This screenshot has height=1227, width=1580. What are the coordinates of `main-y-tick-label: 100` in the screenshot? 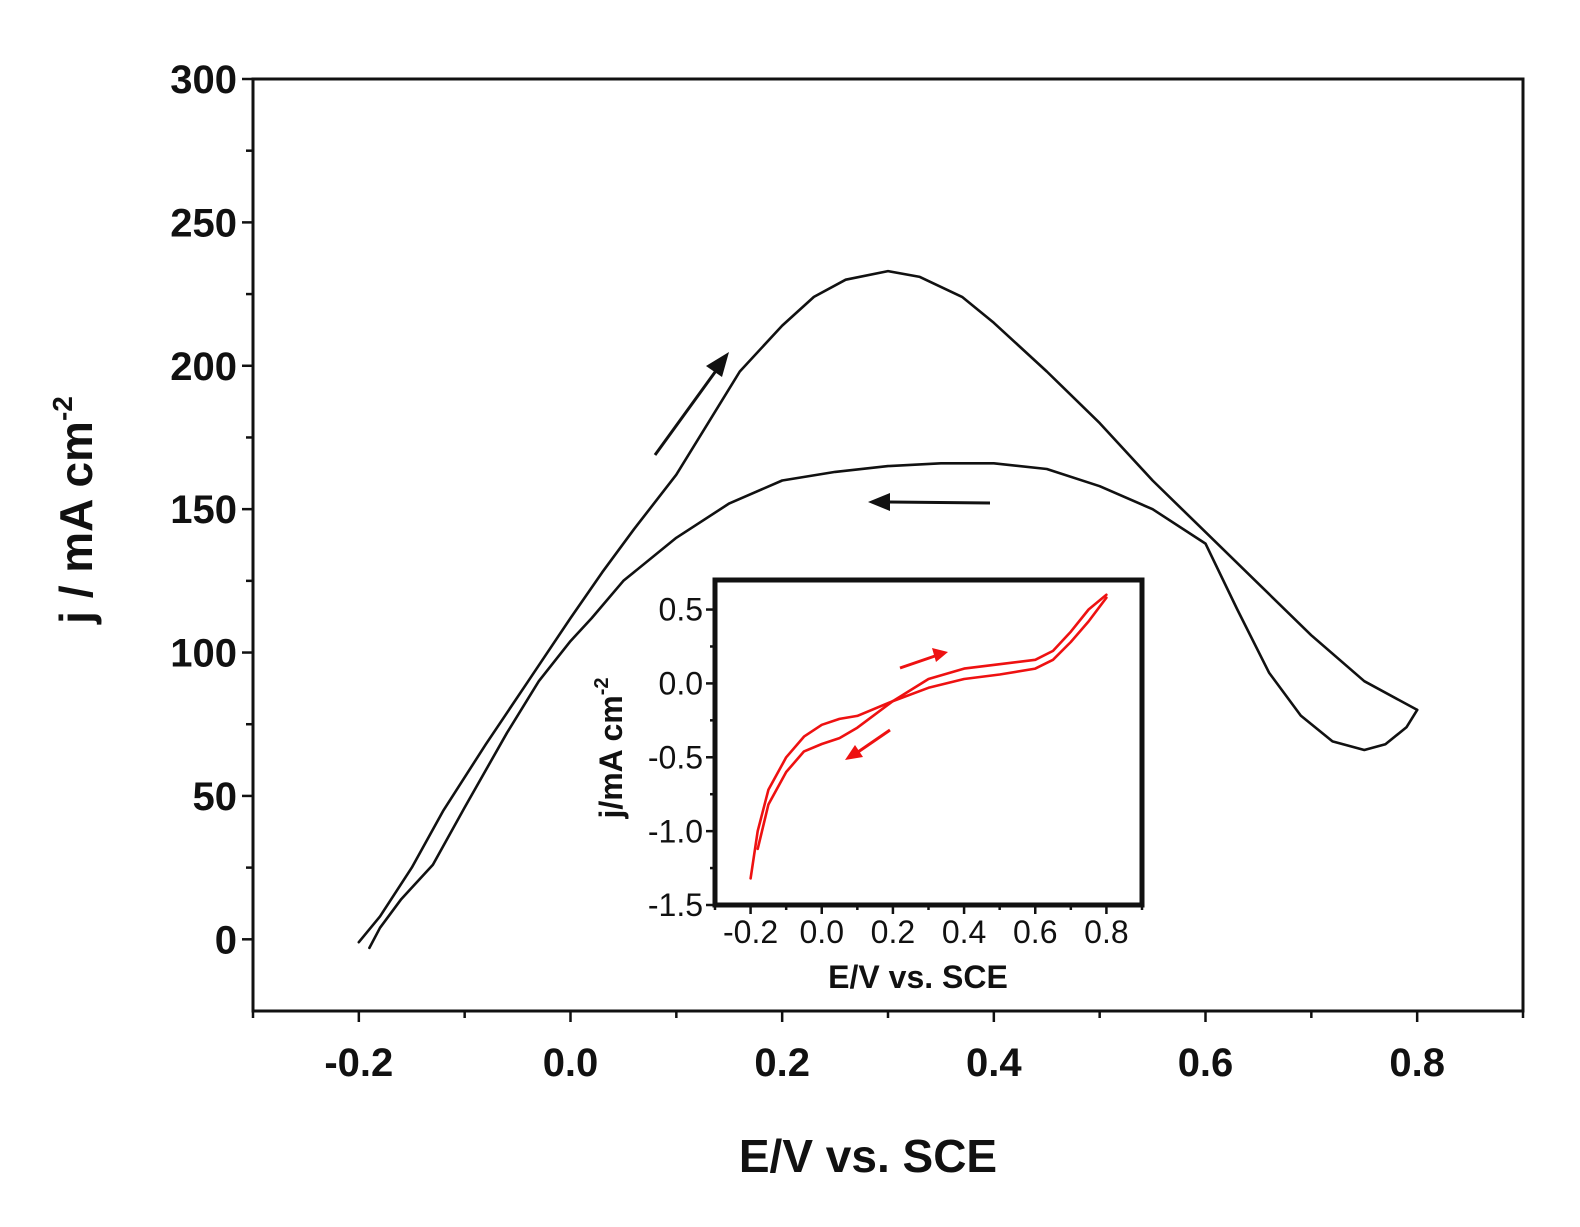 It's located at (203, 654).